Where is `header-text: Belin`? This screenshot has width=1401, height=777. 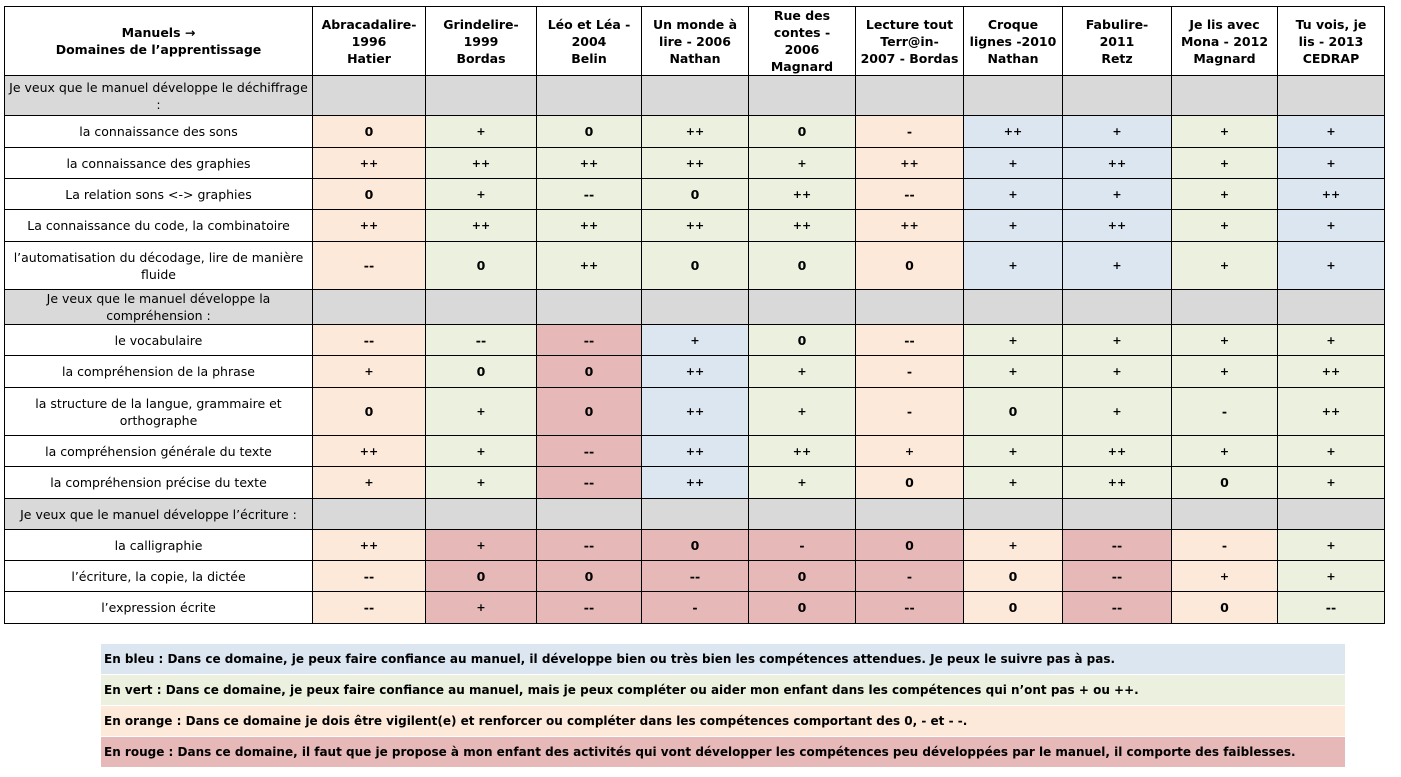
header-text: Belin is located at coordinates (589, 58).